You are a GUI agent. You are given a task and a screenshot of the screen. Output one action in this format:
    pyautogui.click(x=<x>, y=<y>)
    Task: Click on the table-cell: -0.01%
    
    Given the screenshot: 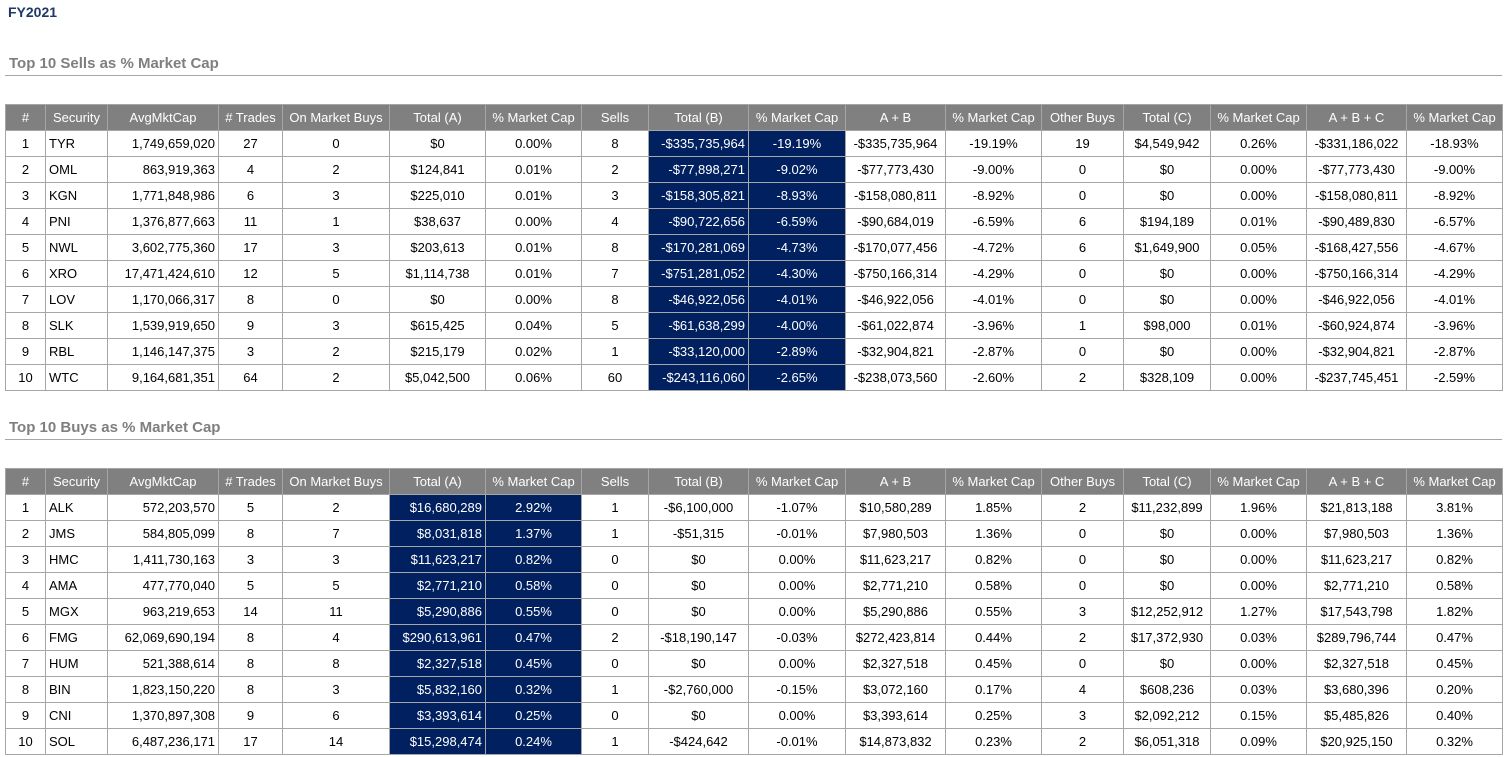 What is the action you would take?
    pyautogui.click(x=797, y=533)
    